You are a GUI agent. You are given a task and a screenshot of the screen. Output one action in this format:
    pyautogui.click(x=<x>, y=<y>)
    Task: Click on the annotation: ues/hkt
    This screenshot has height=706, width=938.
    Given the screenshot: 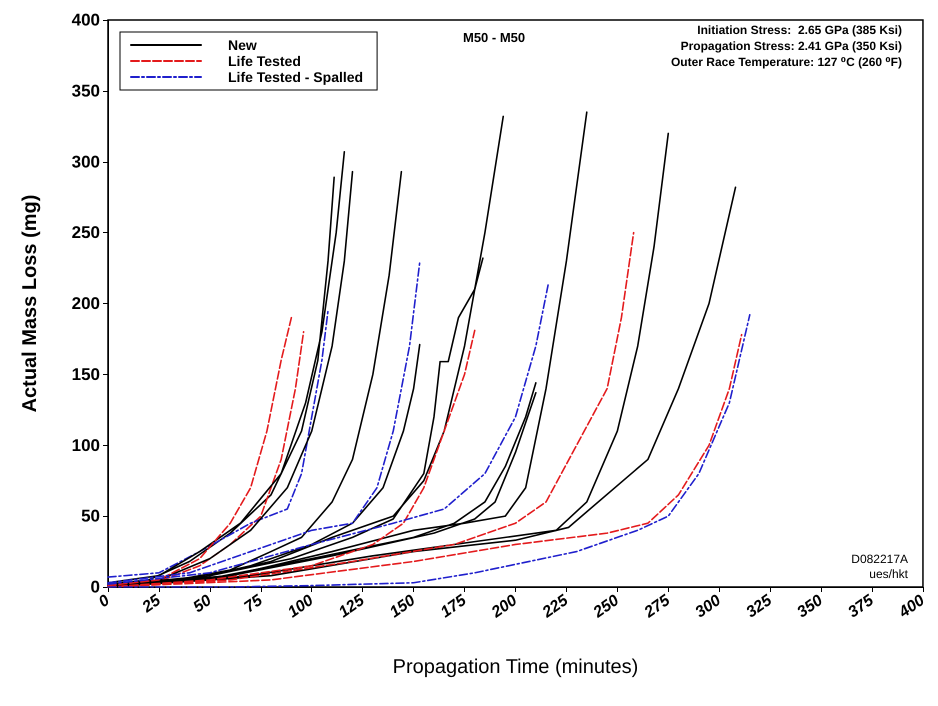 What is the action you would take?
    pyautogui.click(x=889, y=574)
    